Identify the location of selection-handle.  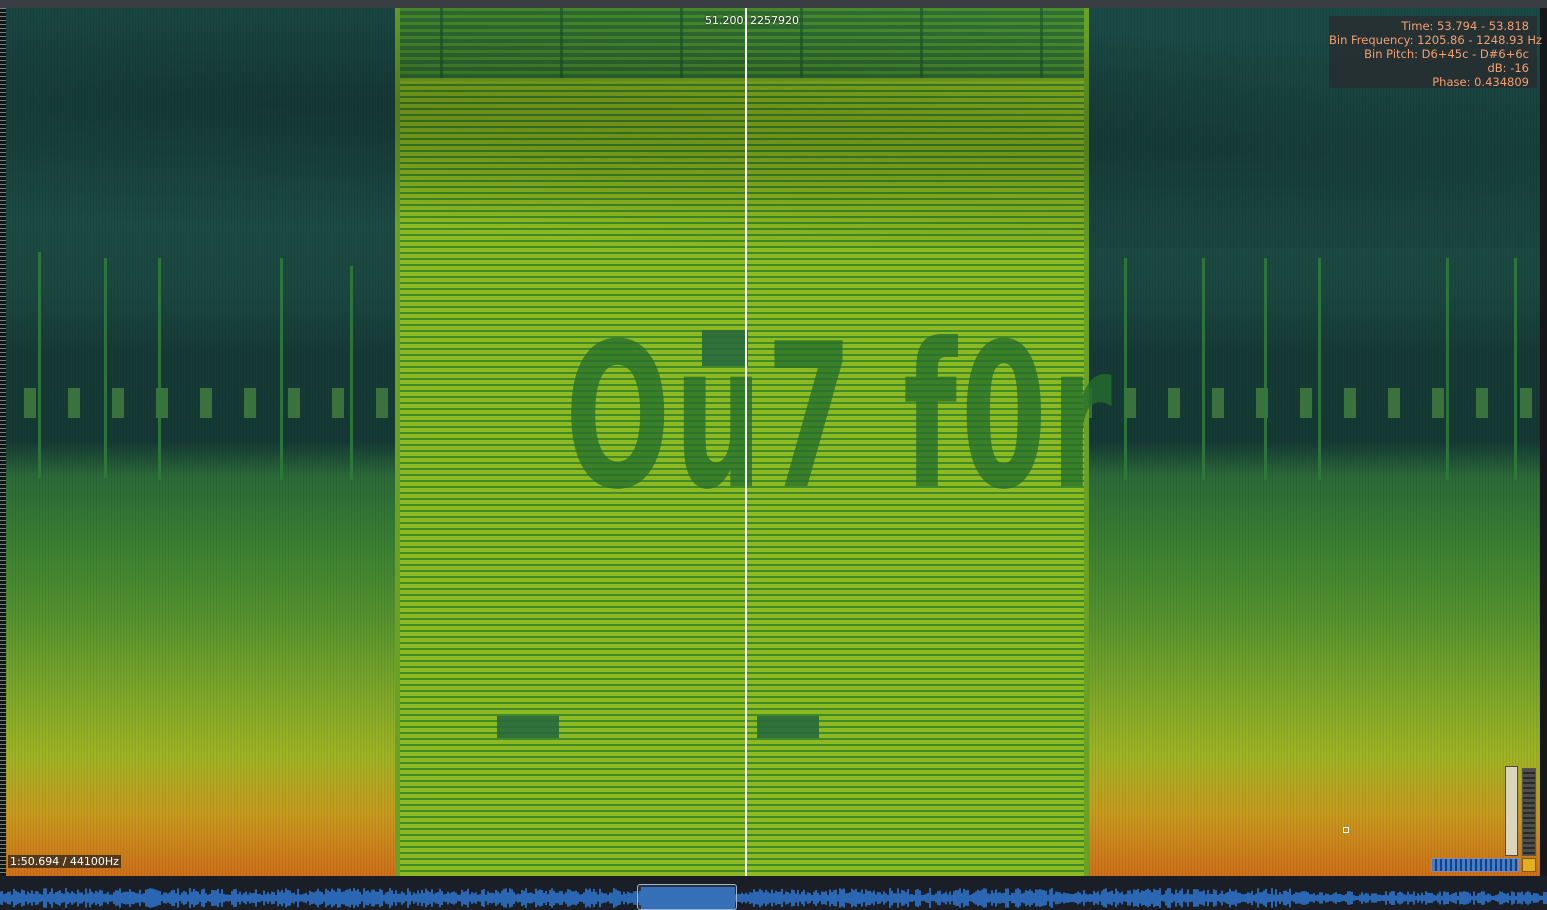
(1346, 830).